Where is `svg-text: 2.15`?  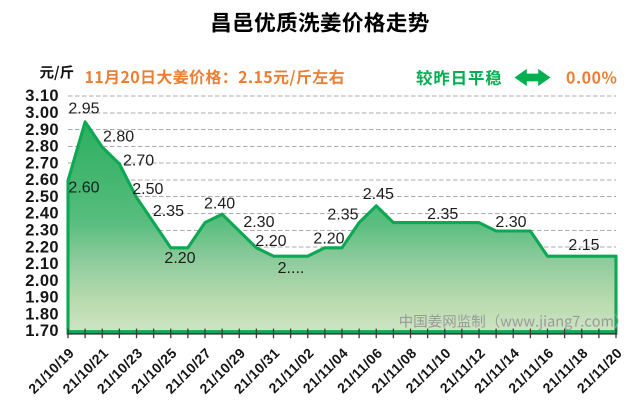
svg-text: 2.15 is located at coordinates (583, 245).